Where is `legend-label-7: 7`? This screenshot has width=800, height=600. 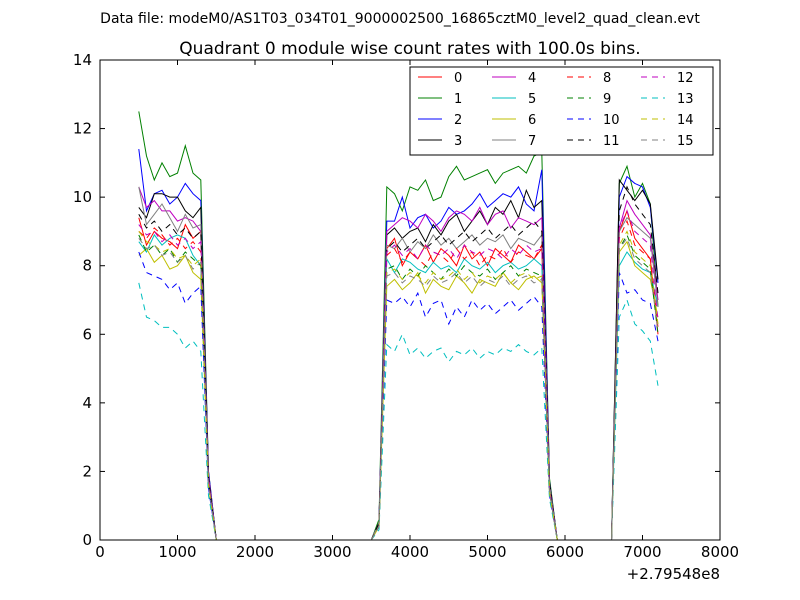
legend-label-7: 7 is located at coordinates (532, 141).